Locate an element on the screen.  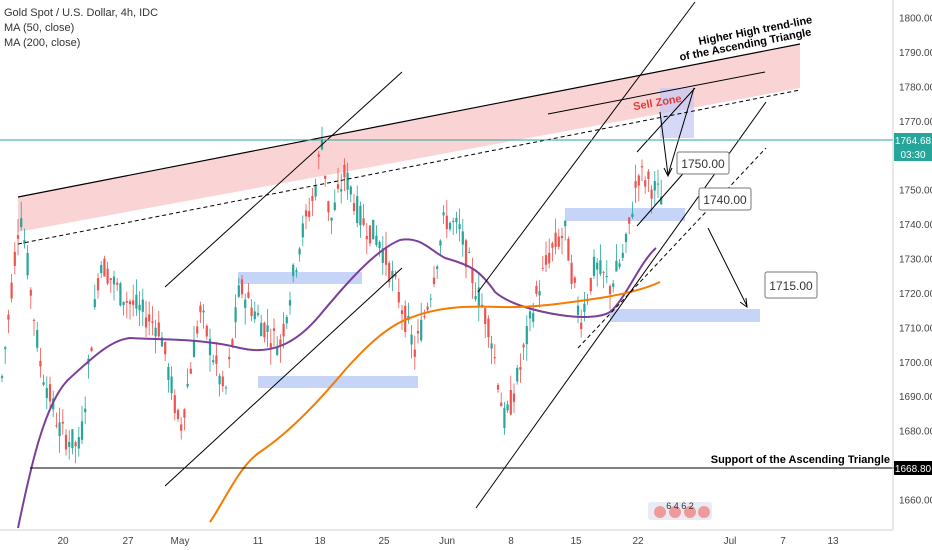
x-tick-label: 11 is located at coordinates (258, 541).